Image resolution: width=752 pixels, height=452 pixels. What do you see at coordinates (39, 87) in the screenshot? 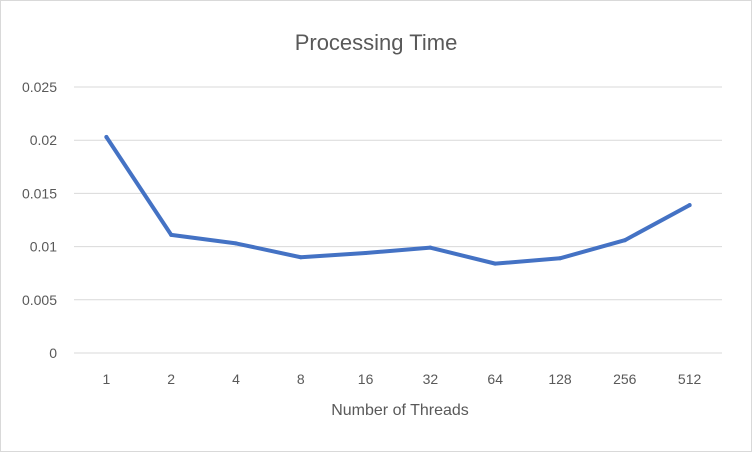
I see `y-tick-label: 0.025` at bounding box center [39, 87].